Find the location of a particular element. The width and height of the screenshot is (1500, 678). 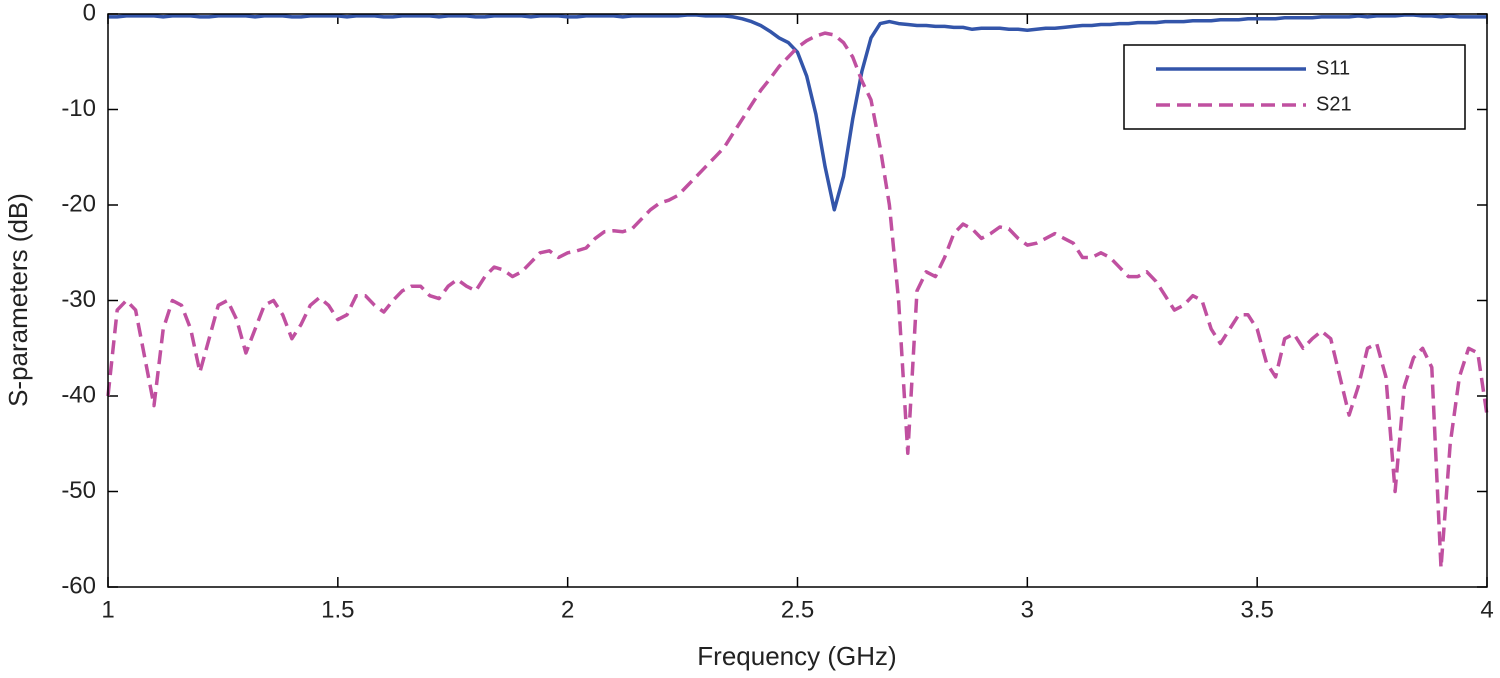

x-tick-label: 4 is located at coordinates (1486, 609).